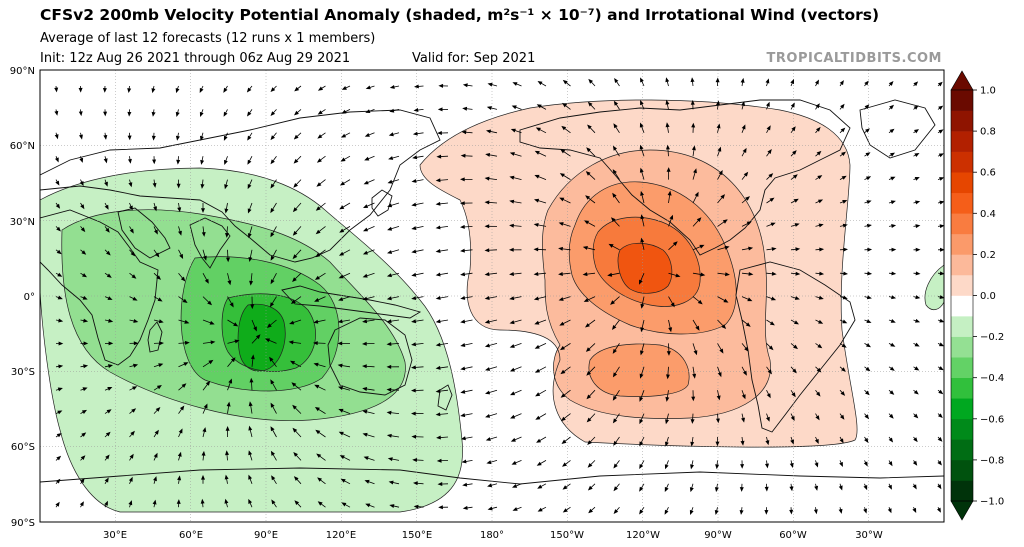 This screenshot has width=1024, height=547. Describe the element at coordinates (492, 535) in the screenshot. I see `lon-label: 180°` at that location.